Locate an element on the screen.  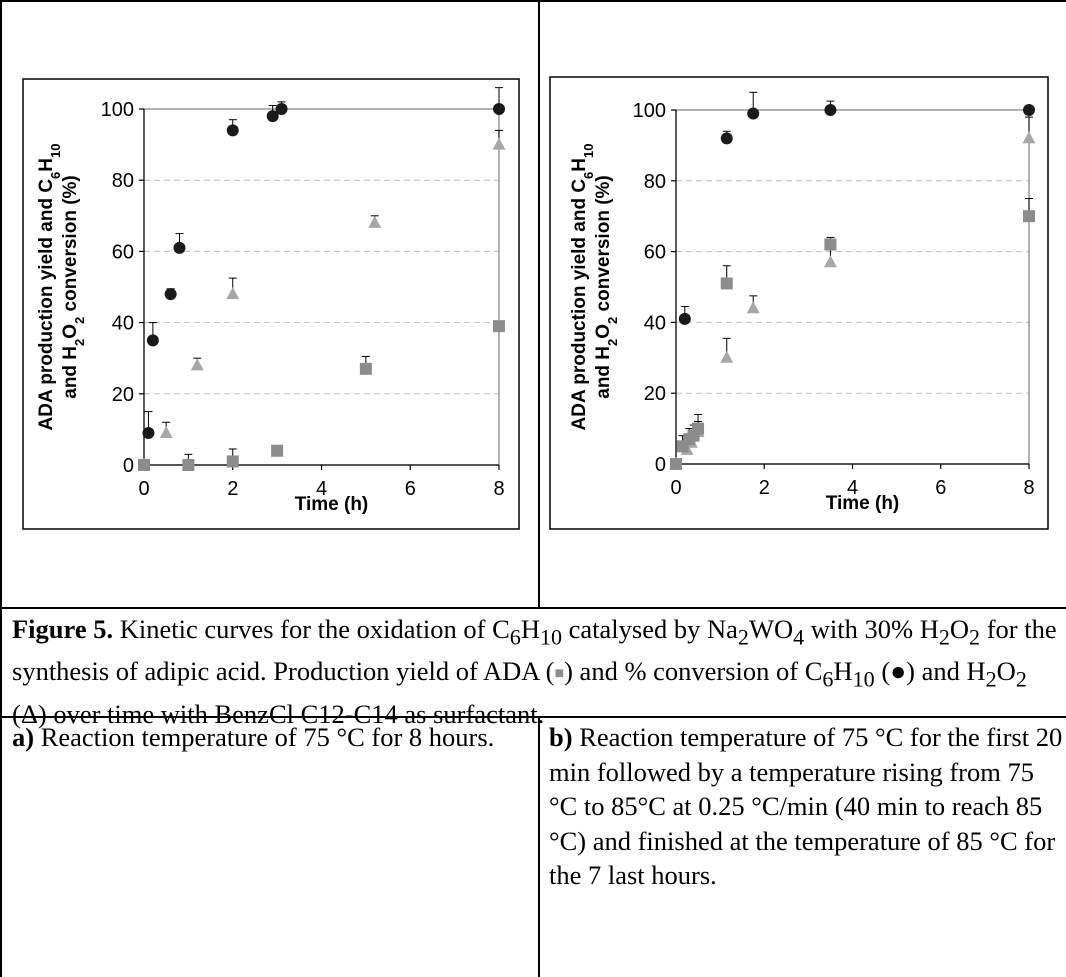
subcaption-b-label: b) is located at coordinates (561, 737).